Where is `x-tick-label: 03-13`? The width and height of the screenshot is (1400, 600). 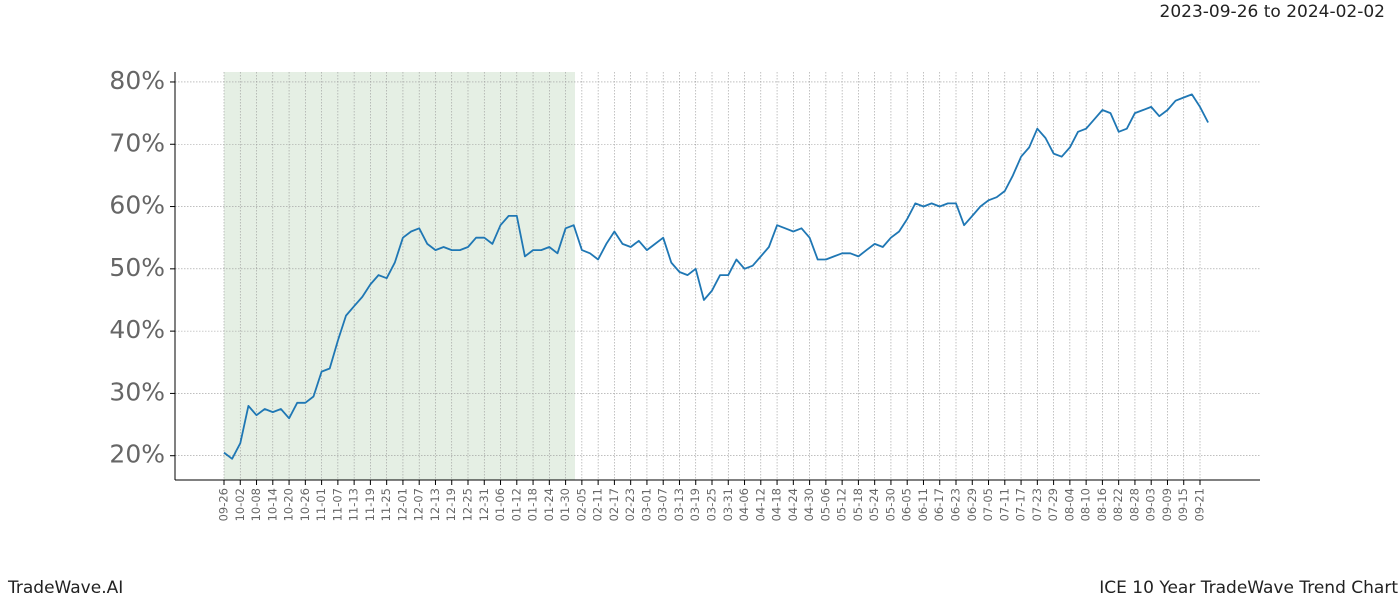 x-tick-label: 03-13 is located at coordinates (679, 504).